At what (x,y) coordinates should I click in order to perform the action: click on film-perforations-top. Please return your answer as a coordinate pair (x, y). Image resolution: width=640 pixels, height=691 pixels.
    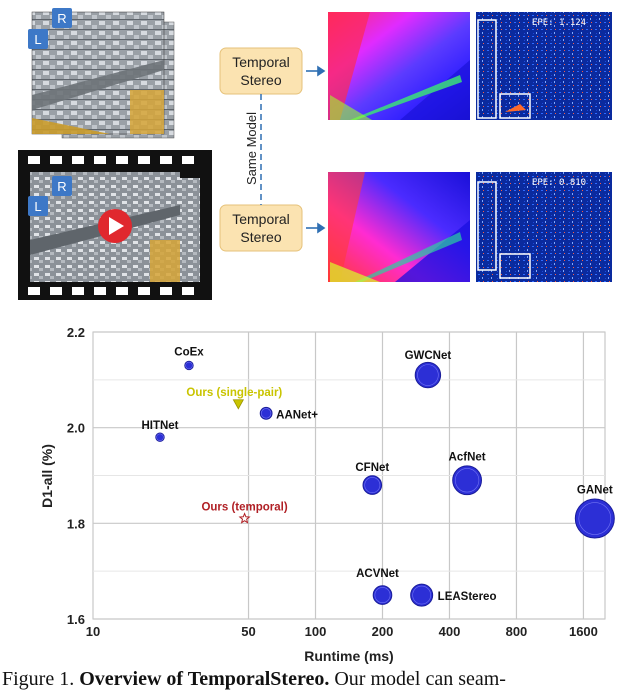
    Looking at the image, I should click on (111, 160).